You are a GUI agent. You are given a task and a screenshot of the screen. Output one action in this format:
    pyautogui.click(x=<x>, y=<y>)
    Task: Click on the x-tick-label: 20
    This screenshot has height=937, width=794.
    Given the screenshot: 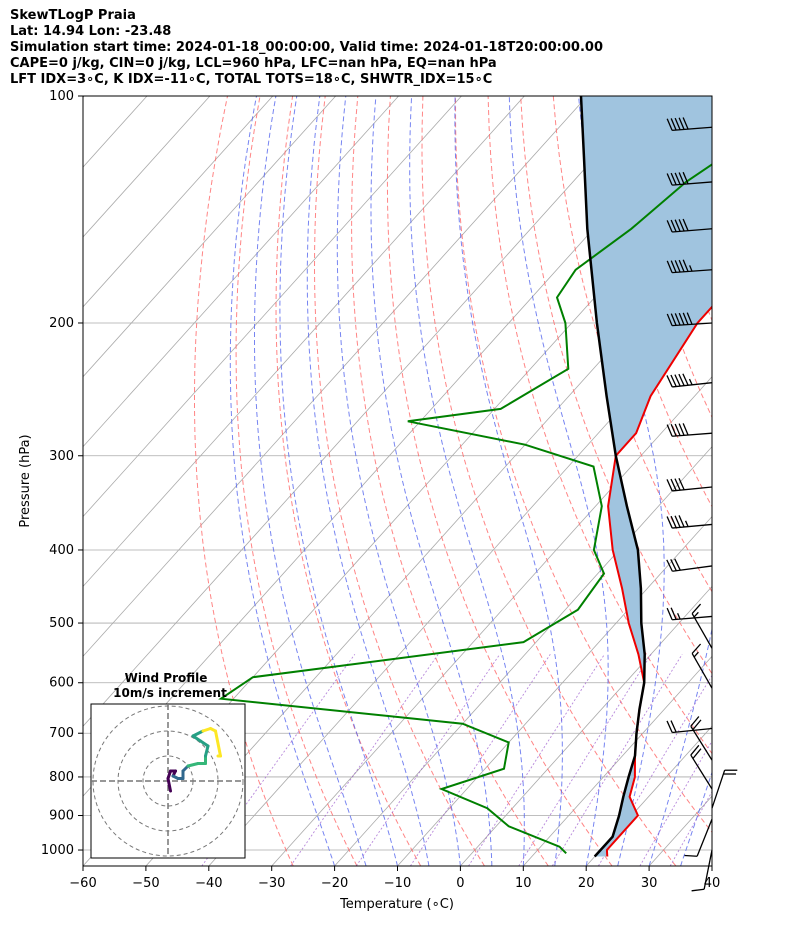 What is the action you would take?
    pyautogui.click(x=586, y=883)
    